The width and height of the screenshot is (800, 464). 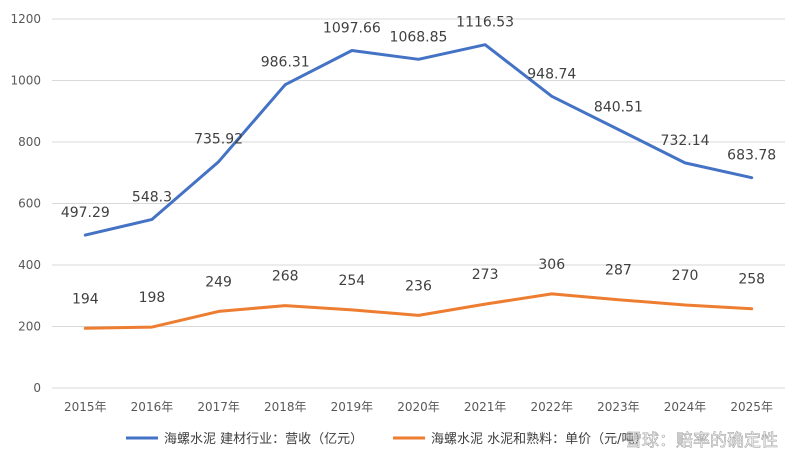 What do you see at coordinates (551, 74) in the screenshot?
I see `data-label: 948.74` at bounding box center [551, 74].